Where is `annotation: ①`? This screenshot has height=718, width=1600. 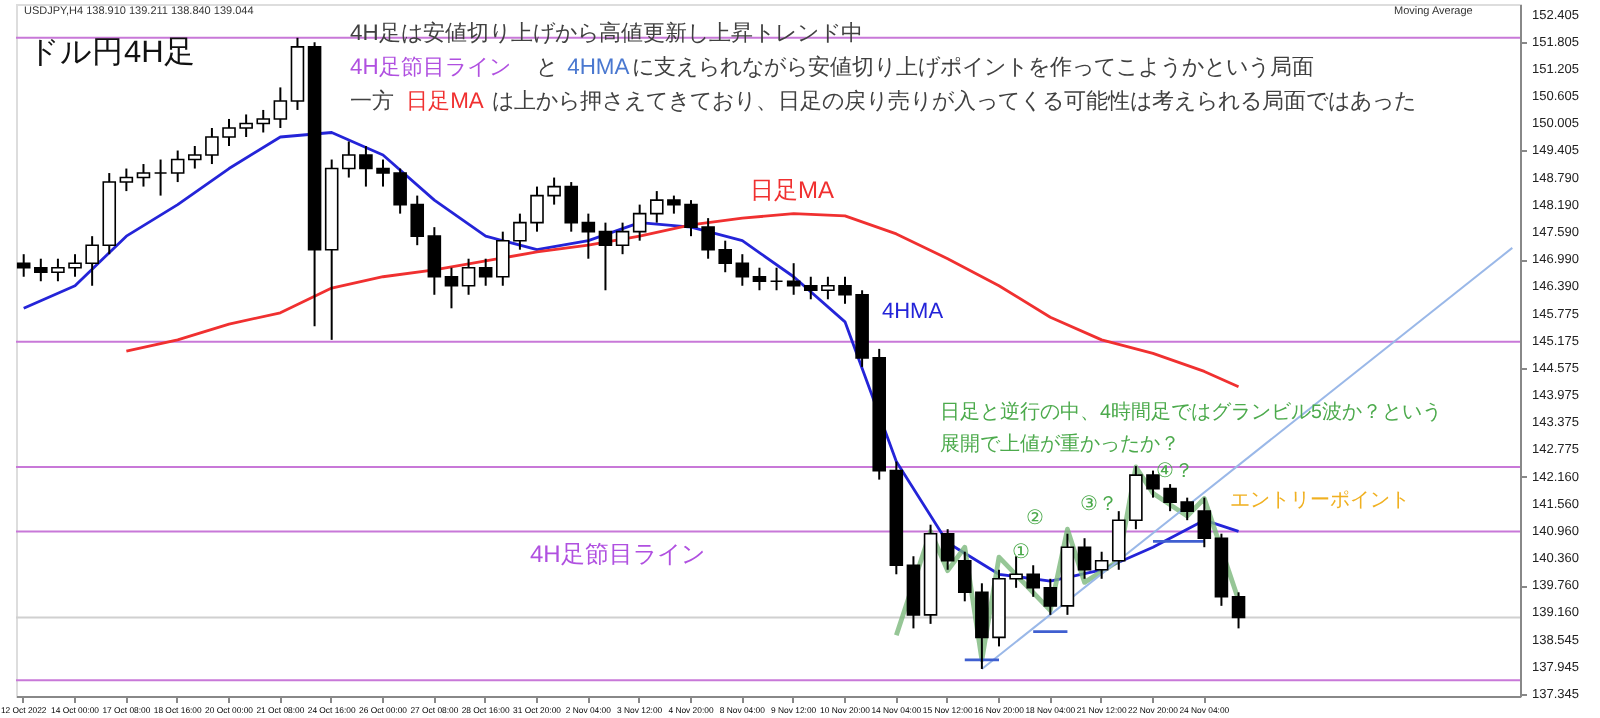
annotation: ① is located at coordinates (1021, 552).